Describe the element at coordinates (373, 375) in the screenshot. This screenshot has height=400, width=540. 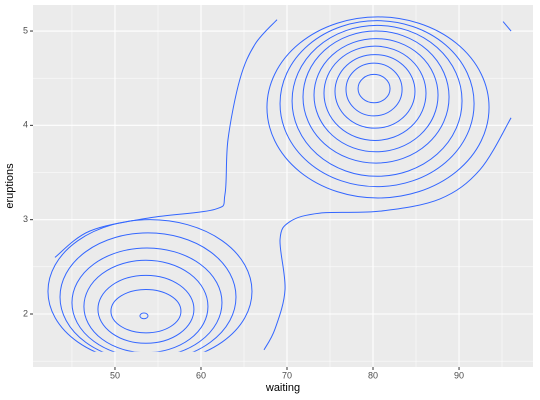
I see `x-tick-label: 80` at that location.